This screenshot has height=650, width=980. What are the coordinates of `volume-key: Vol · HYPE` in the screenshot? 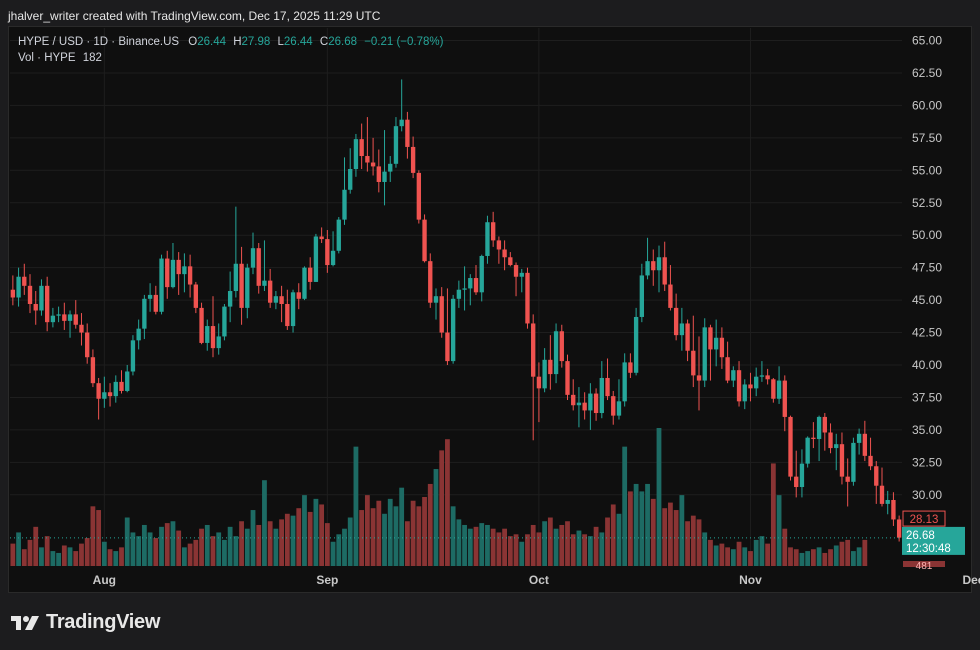 It's located at (47, 58).